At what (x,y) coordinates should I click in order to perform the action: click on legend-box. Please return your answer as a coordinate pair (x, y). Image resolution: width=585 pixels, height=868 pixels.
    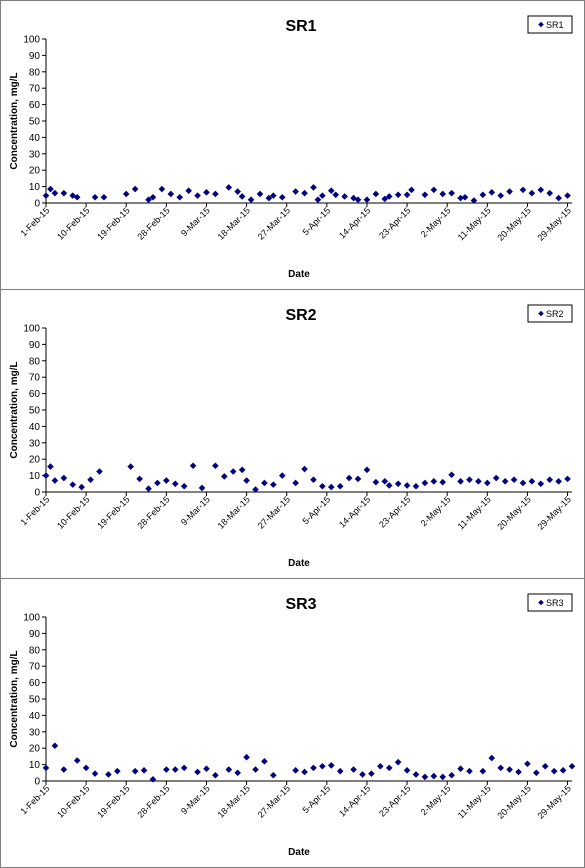
    Looking at the image, I should click on (550, 602).